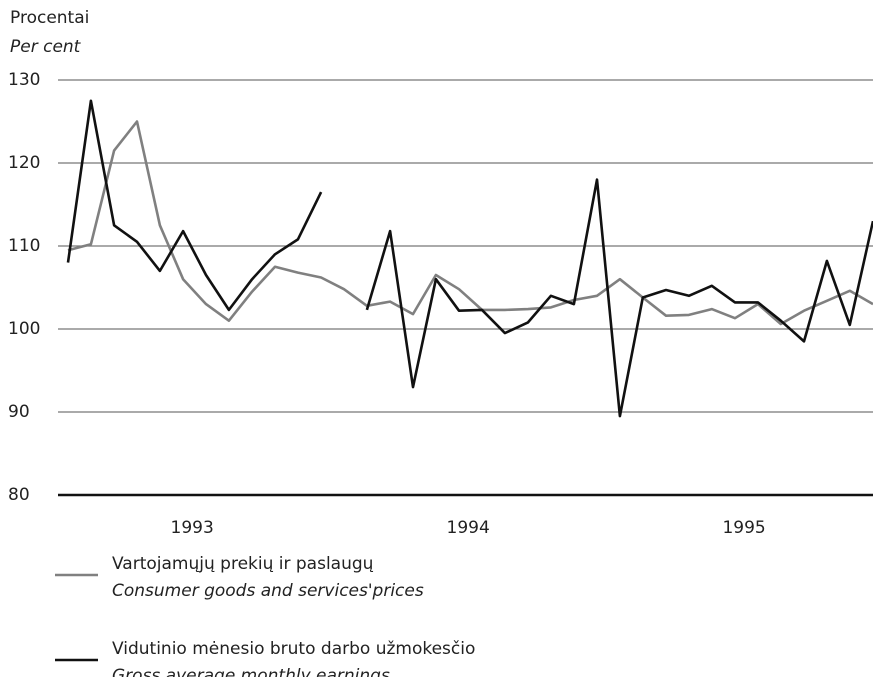  Describe the element at coordinates (293, 649) in the screenshot. I see `legend-label: Vidutinio mėnesio bruto darbo užmokesčio` at that location.